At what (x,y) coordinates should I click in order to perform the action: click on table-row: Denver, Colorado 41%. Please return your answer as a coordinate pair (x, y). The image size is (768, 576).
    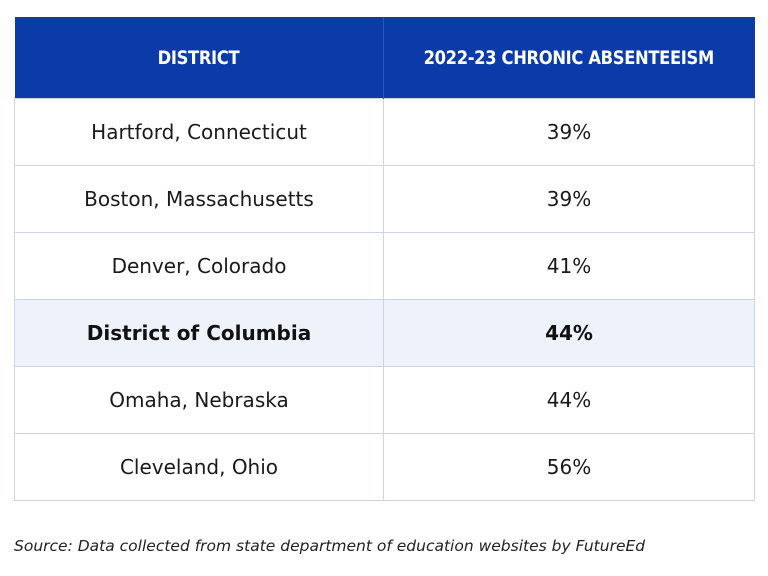
    Looking at the image, I should click on (384, 266).